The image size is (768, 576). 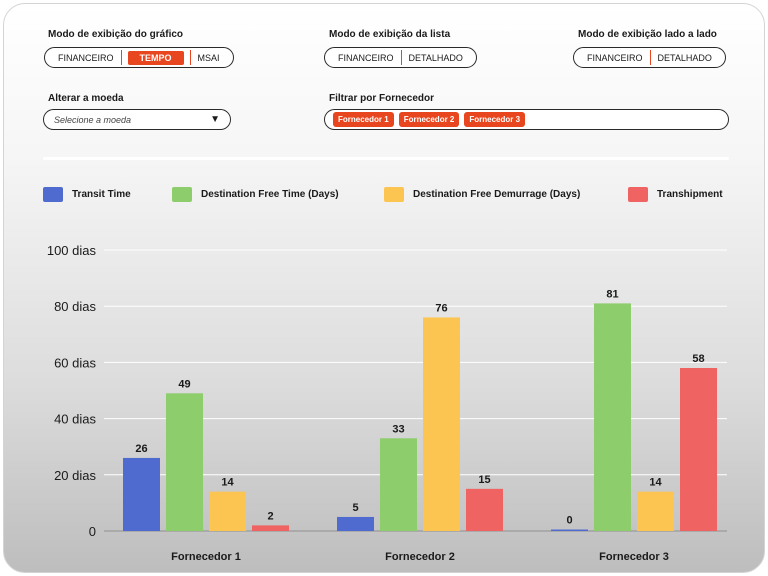 I want to click on side-mode-toggle: FINANCEIRO DETALHADO, so click(x=649, y=57).